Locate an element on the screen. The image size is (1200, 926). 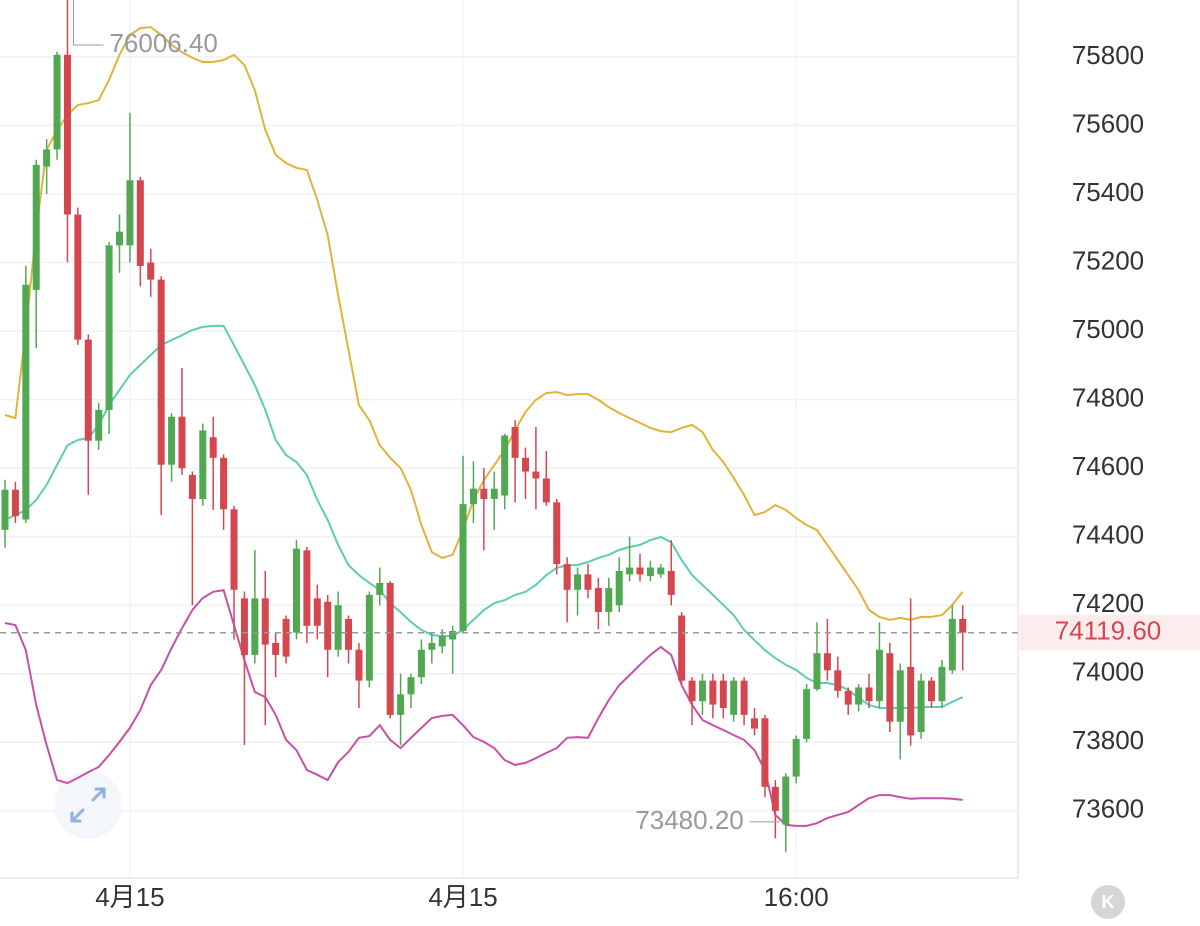
y-tick-label: 74400 is located at coordinates (1108, 535).